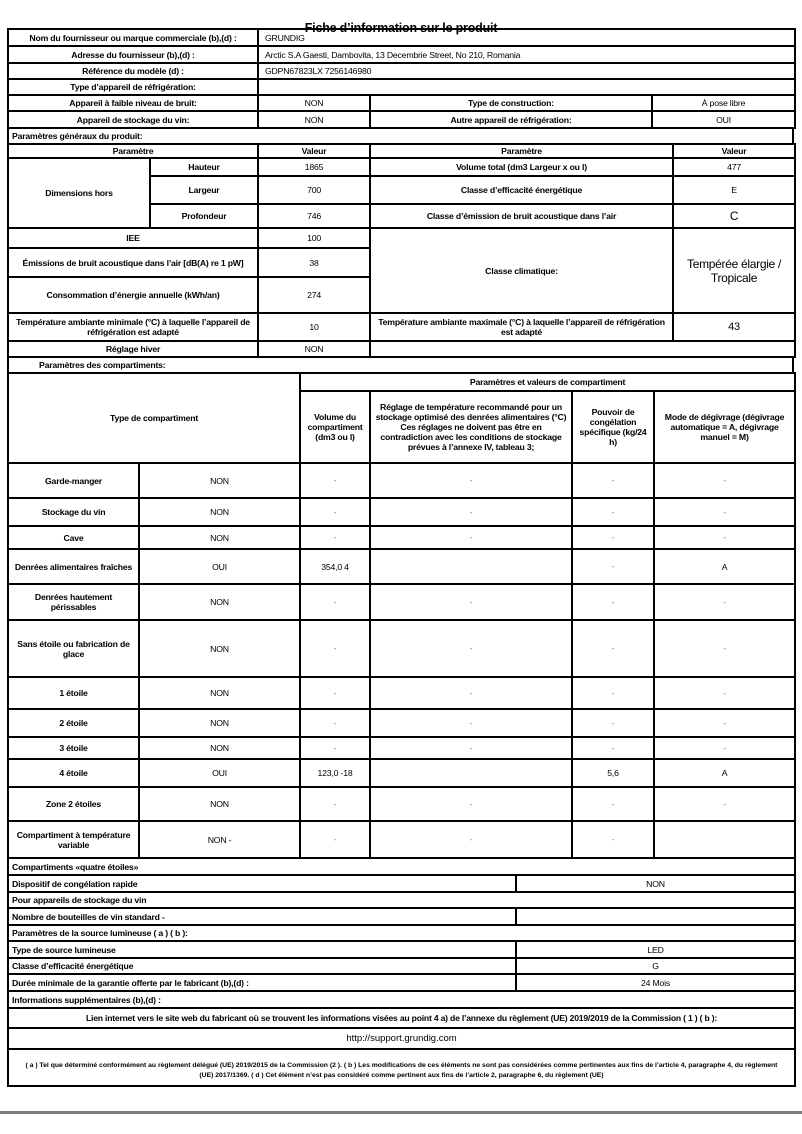 The height and width of the screenshot is (1134, 802). Describe the element at coordinates (402, 804) in the screenshot. I see `table-row: Zone 2 étoiles NON - - - -` at that location.